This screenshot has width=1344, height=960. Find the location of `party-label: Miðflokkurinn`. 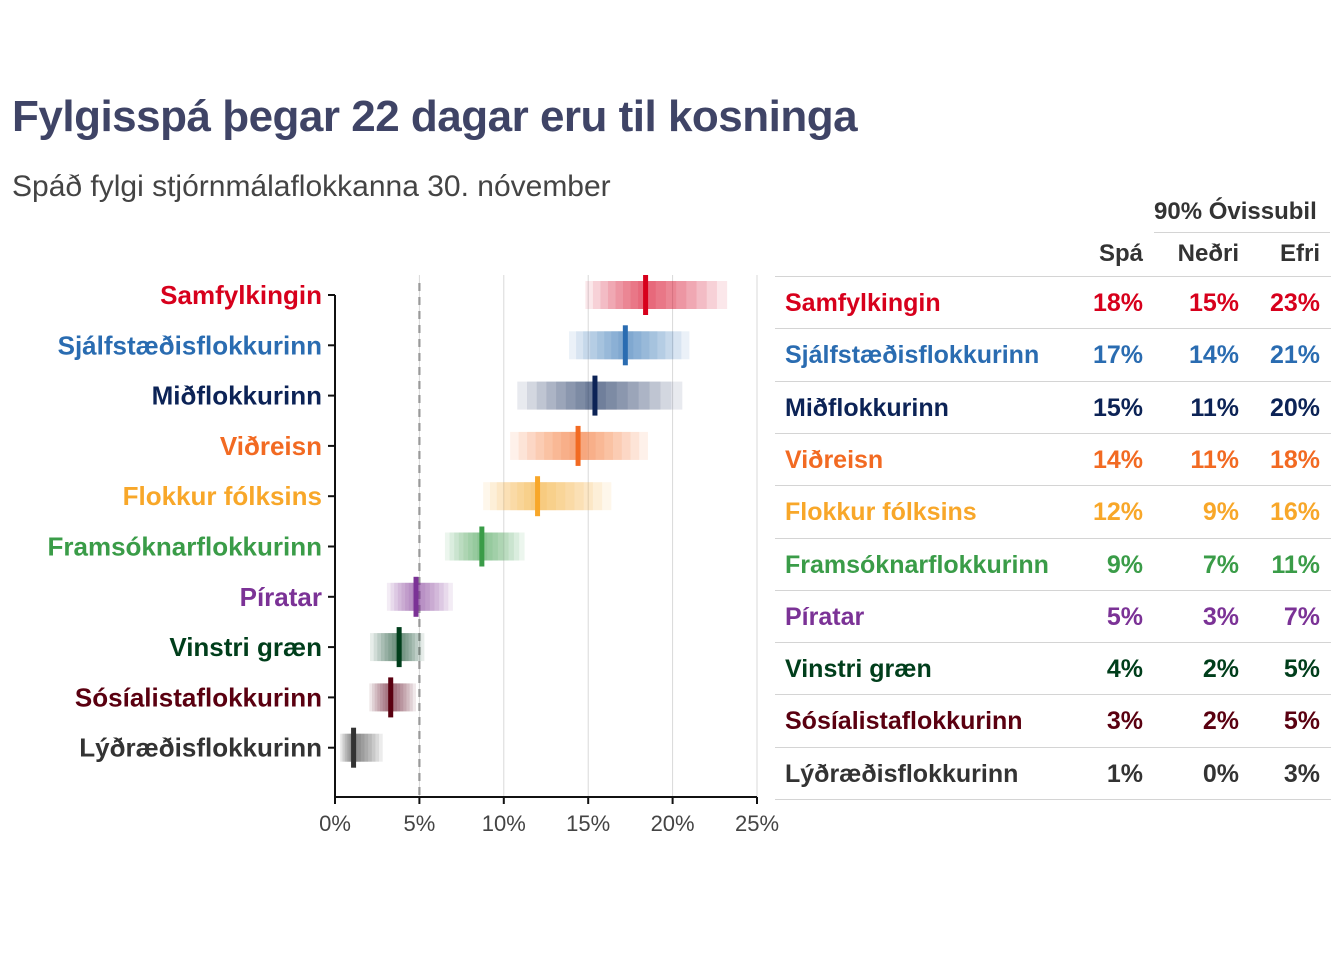

party-label: Miðflokkurinn is located at coordinates (237, 396).